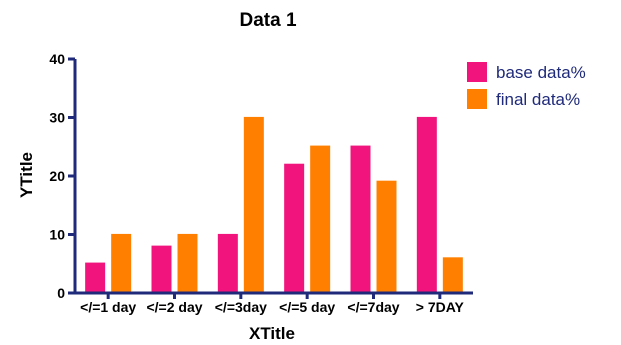 Image resolution: width=621 pixels, height=345 pixels. What do you see at coordinates (57, 118) in the screenshot?
I see `y-tick-label: 30` at bounding box center [57, 118].